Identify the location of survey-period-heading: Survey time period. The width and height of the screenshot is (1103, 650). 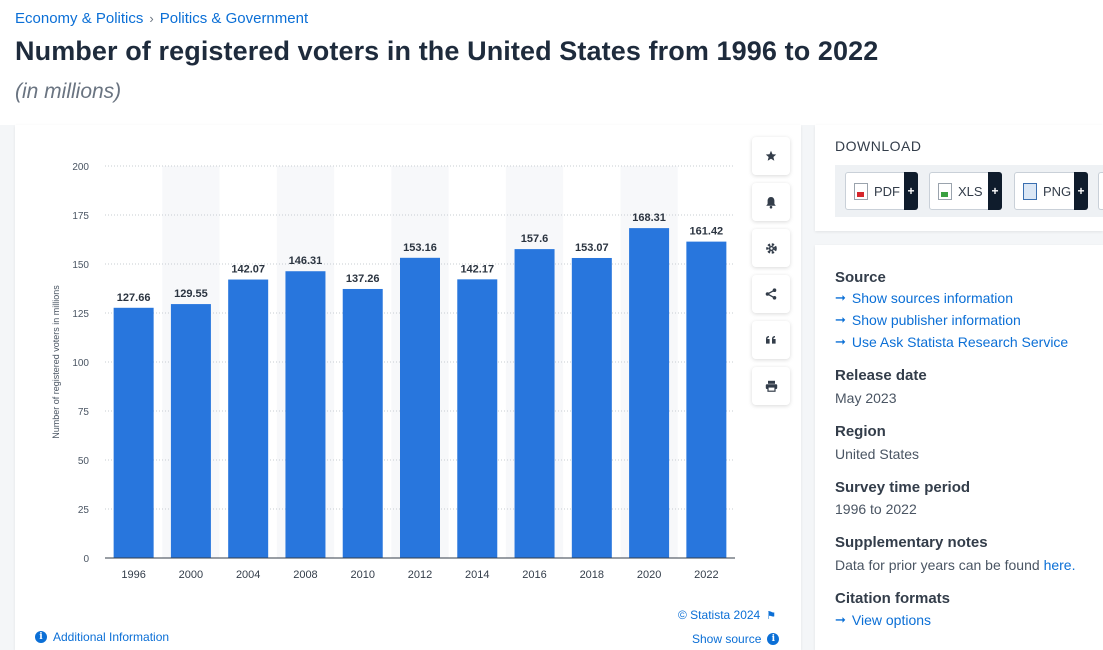
(903, 487).